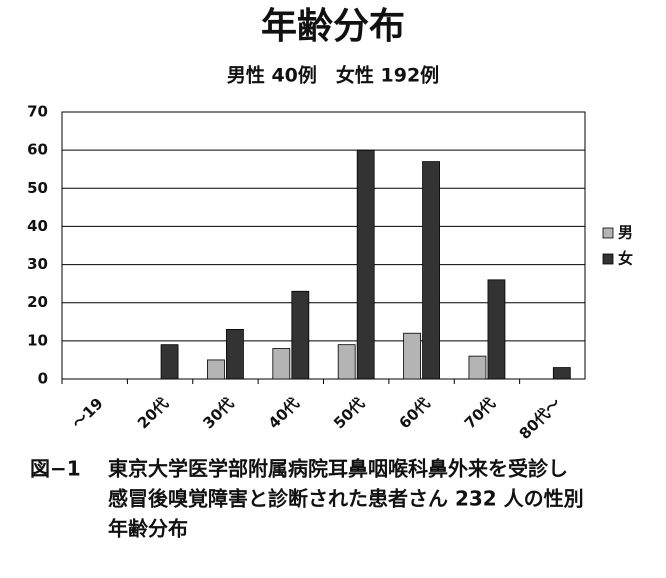 This screenshot has height=578, width=666. What do you see at coordinates (414, 413) in the screenshot?
I see `x-tick-label: 60代` at bounding box center [414, 413].